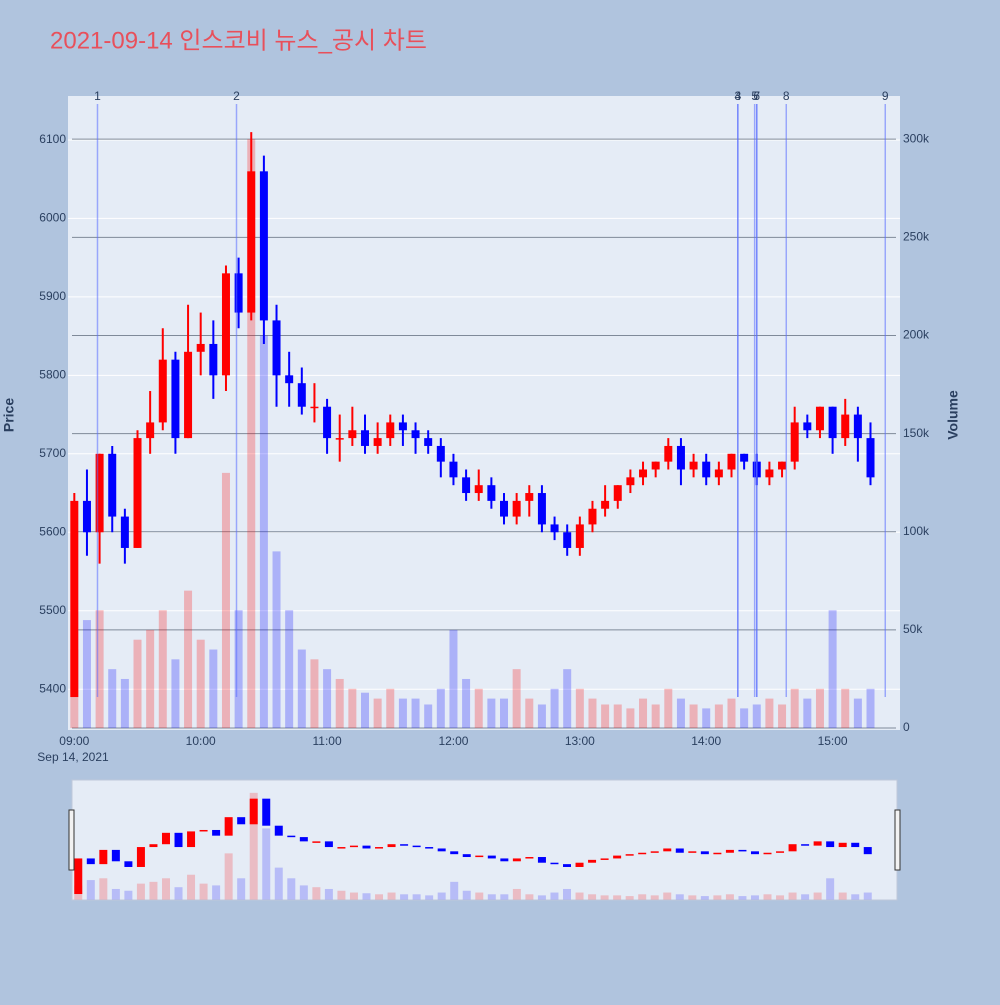 This screenshot has height=1005, width=1000. What do you see at coordinates (236, 96) in the screenshot?
I see `news-label: 2` at bounding box center [236, 96].